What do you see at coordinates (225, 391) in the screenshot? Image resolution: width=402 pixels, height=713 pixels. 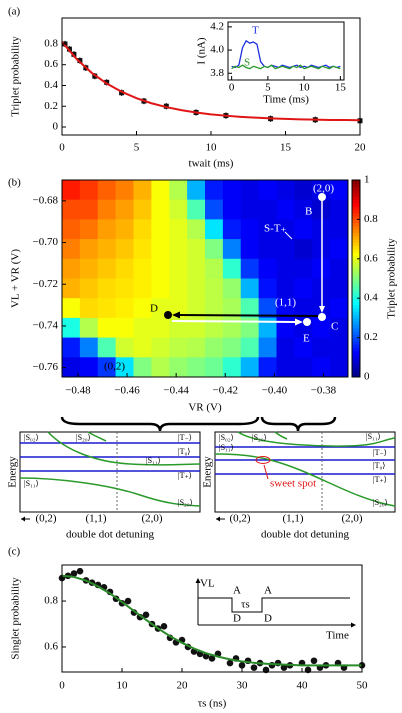 I see `x-tick-label: −0.42` at bounding box center [225, 391].